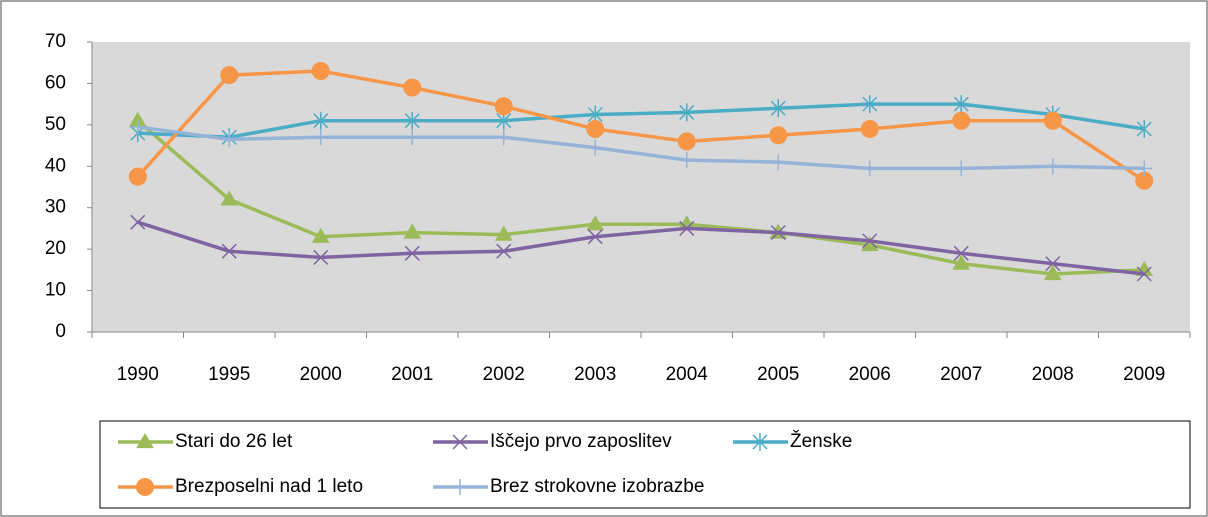 This screenshot has height=517, width=1208. What do you see at coordinates (595, 374) in the screenshot?
I see `x-tick-label: 2003` at bounding box center [595, 374].